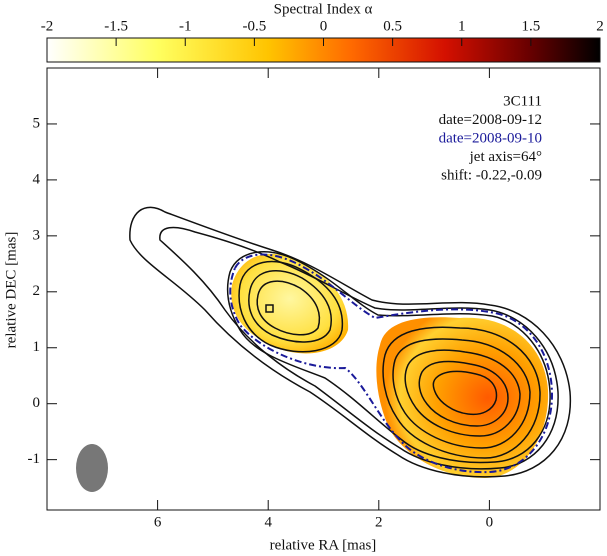 The height and width of the screenshot is (556, 607). What do you see at coordinates (37, 123) in the screenshot?
I see `y-tick-label: 5` at bounding box center [37, 123].